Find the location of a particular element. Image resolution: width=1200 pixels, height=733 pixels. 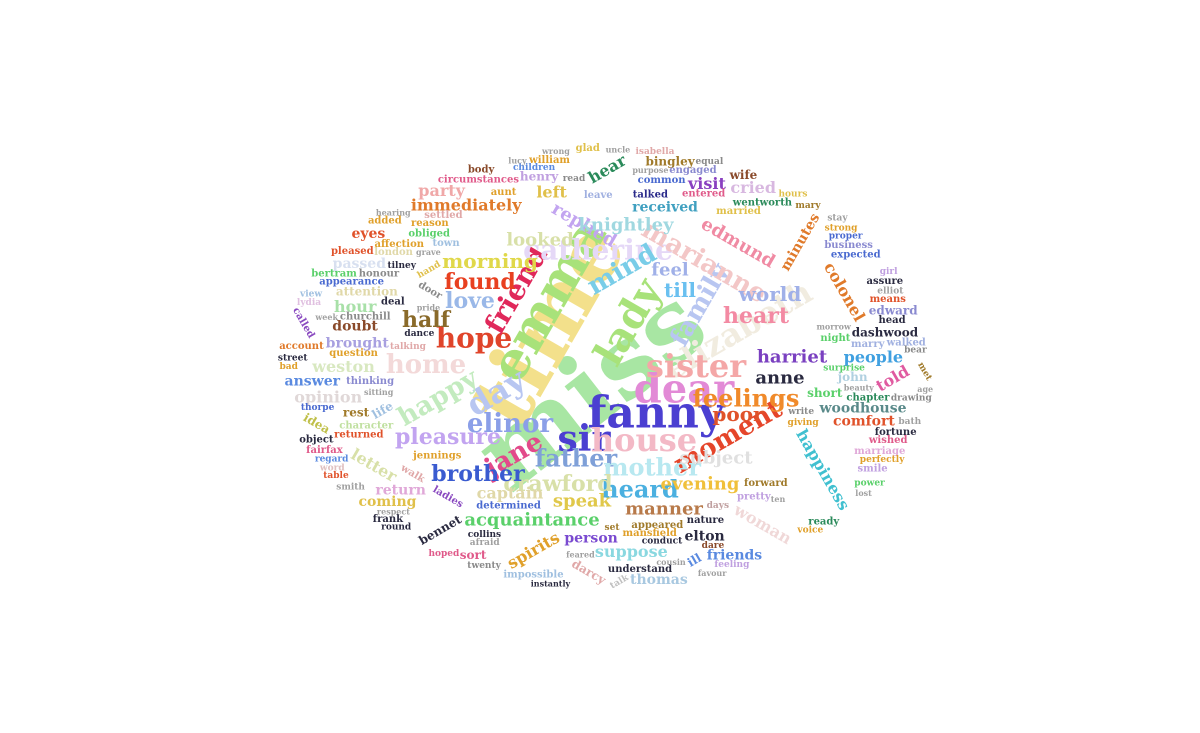

cloud-word: doubt is located at coordinates (355, 327).